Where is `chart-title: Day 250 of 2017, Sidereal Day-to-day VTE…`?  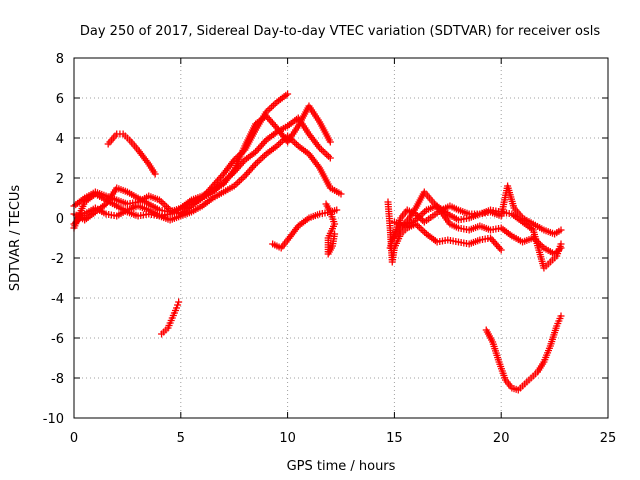
chart-title: Day 250 of 2017, Sidereal Day-to-day VTE… is located at coordinates (340, 31).